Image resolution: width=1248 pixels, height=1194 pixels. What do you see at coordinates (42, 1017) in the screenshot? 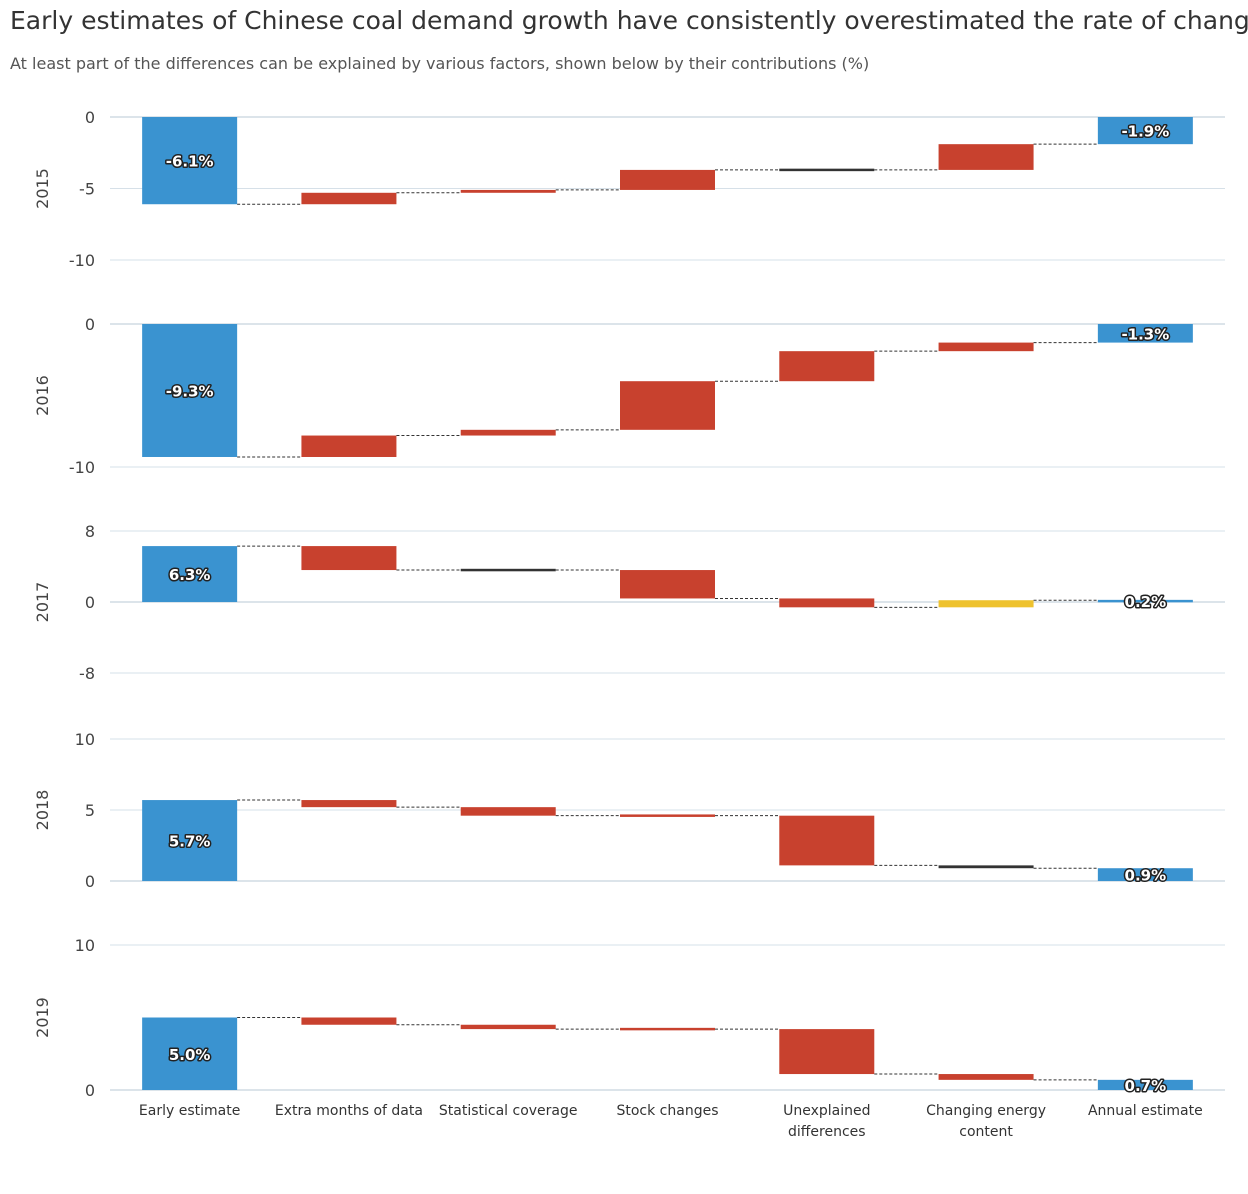
I see `panel-label: 2019` at bounding box center [42, 1017].